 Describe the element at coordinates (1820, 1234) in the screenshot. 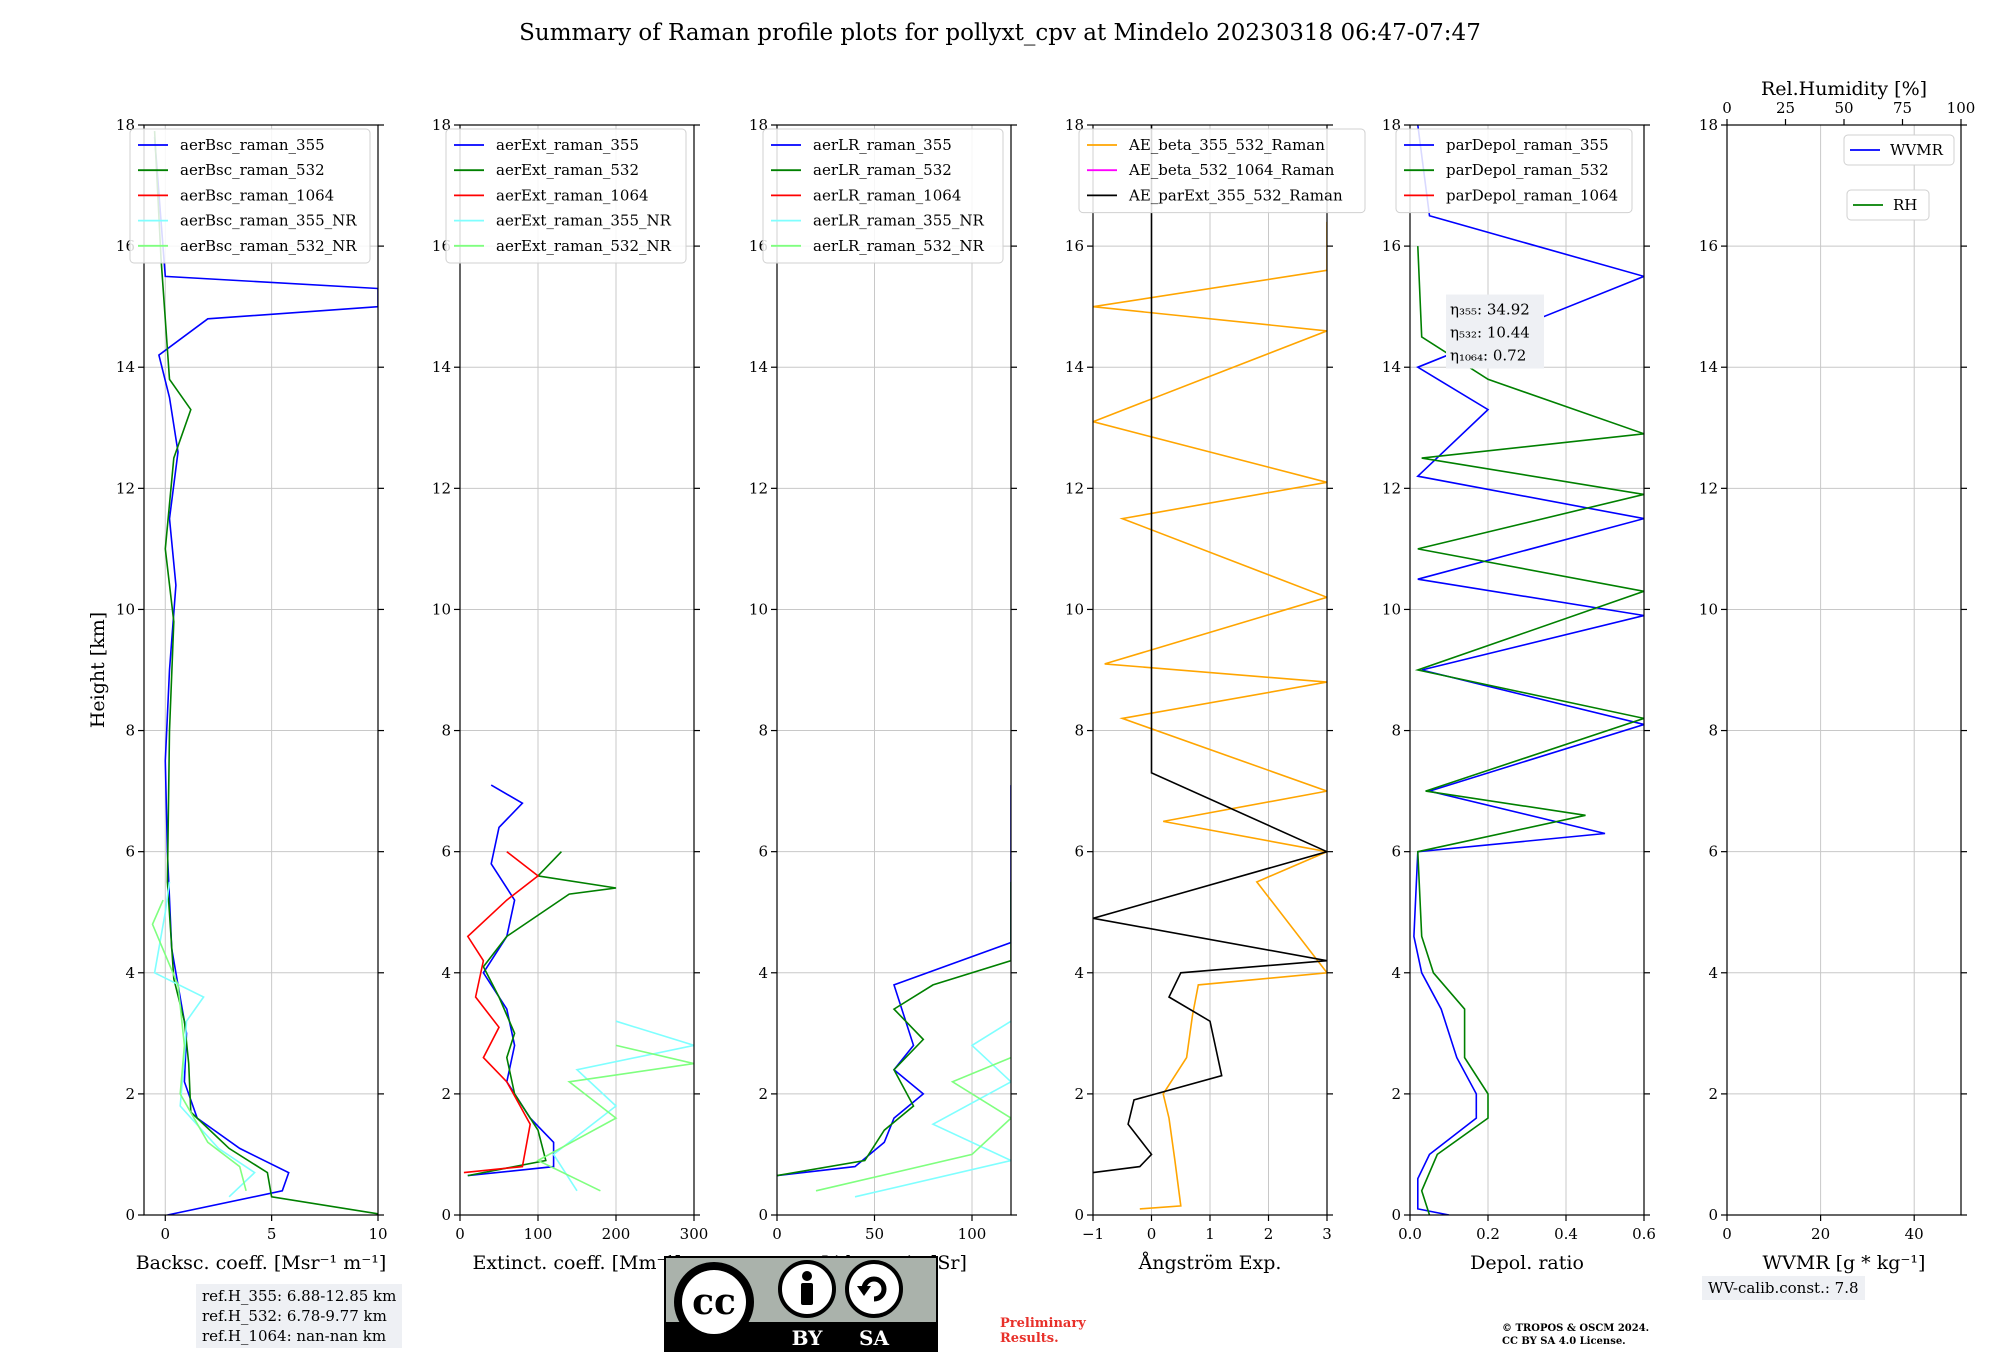

I see `x-tick-label: 20` at that location.